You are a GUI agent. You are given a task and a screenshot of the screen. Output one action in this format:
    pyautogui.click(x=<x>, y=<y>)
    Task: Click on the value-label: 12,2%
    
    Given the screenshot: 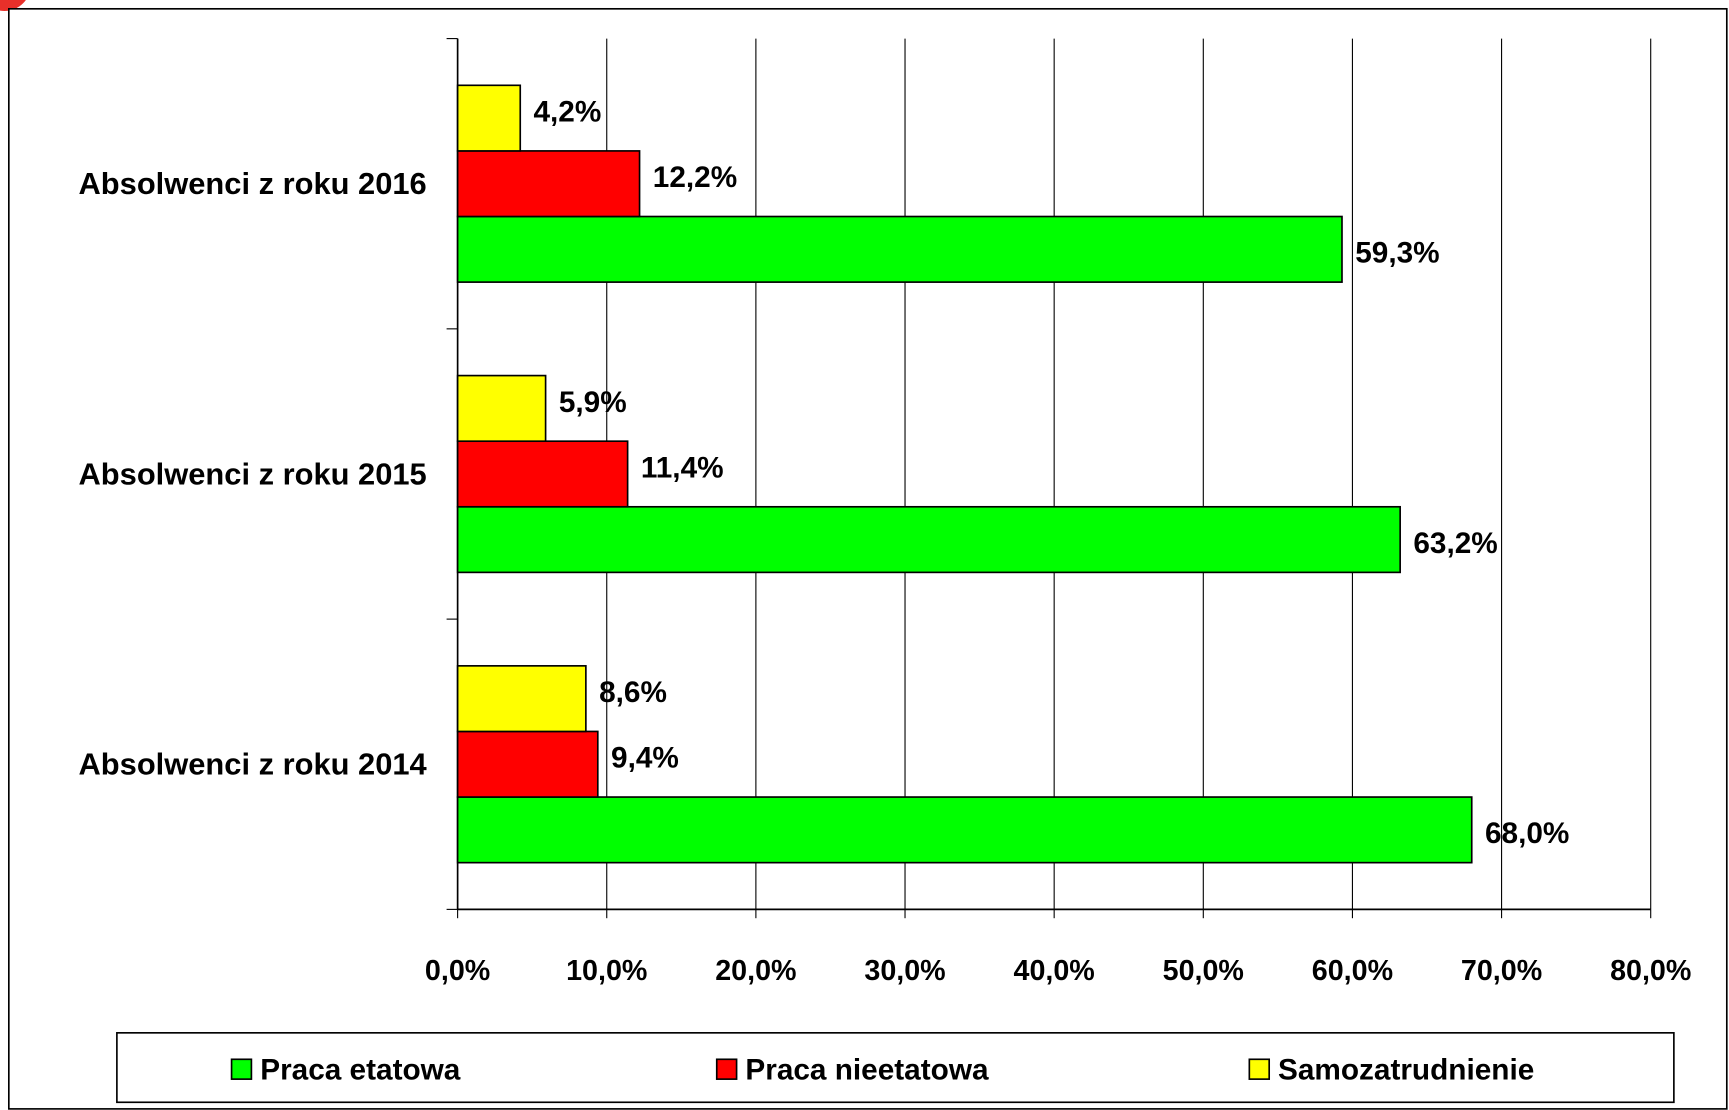 What is the action you would take?
    pyautogui.click(x=695, y=177)
    